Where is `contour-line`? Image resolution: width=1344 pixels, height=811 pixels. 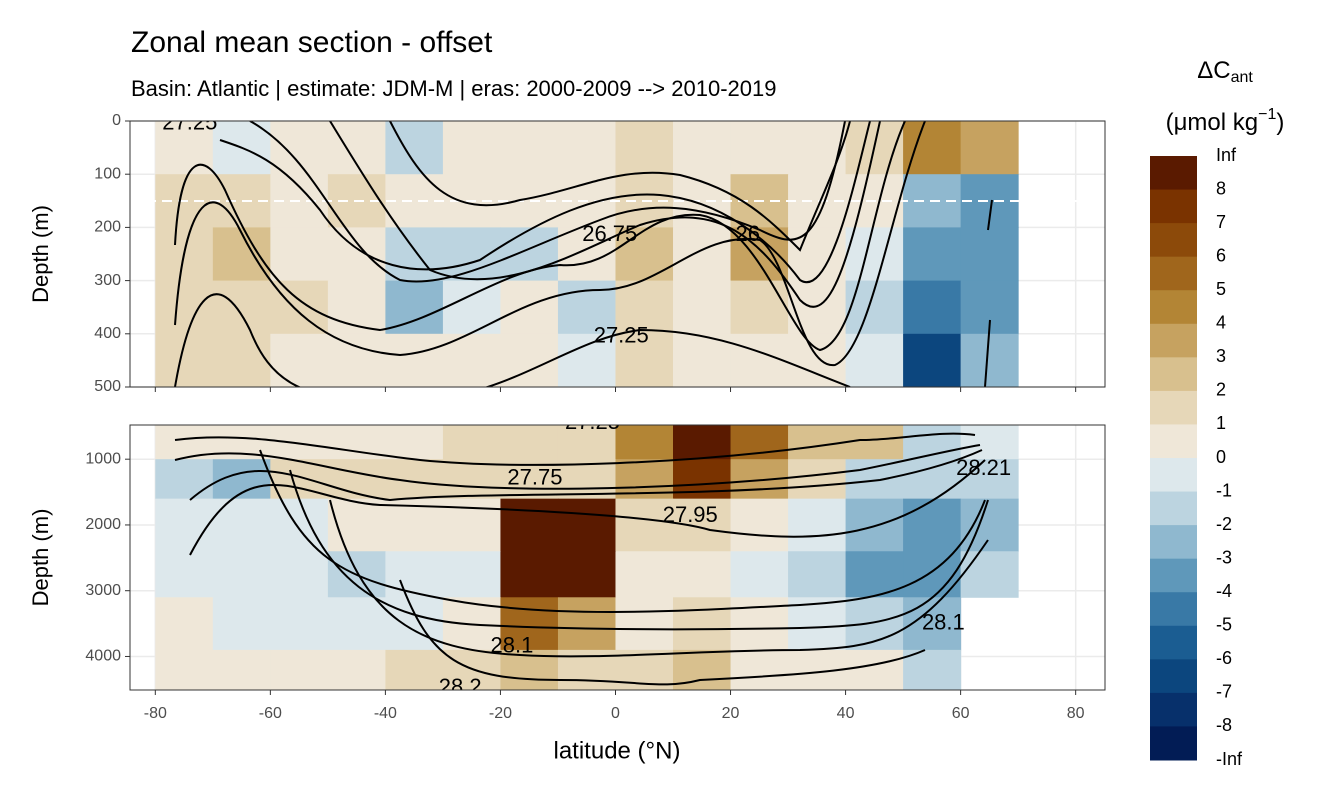 contour-line is located at coordinates (662, 632).